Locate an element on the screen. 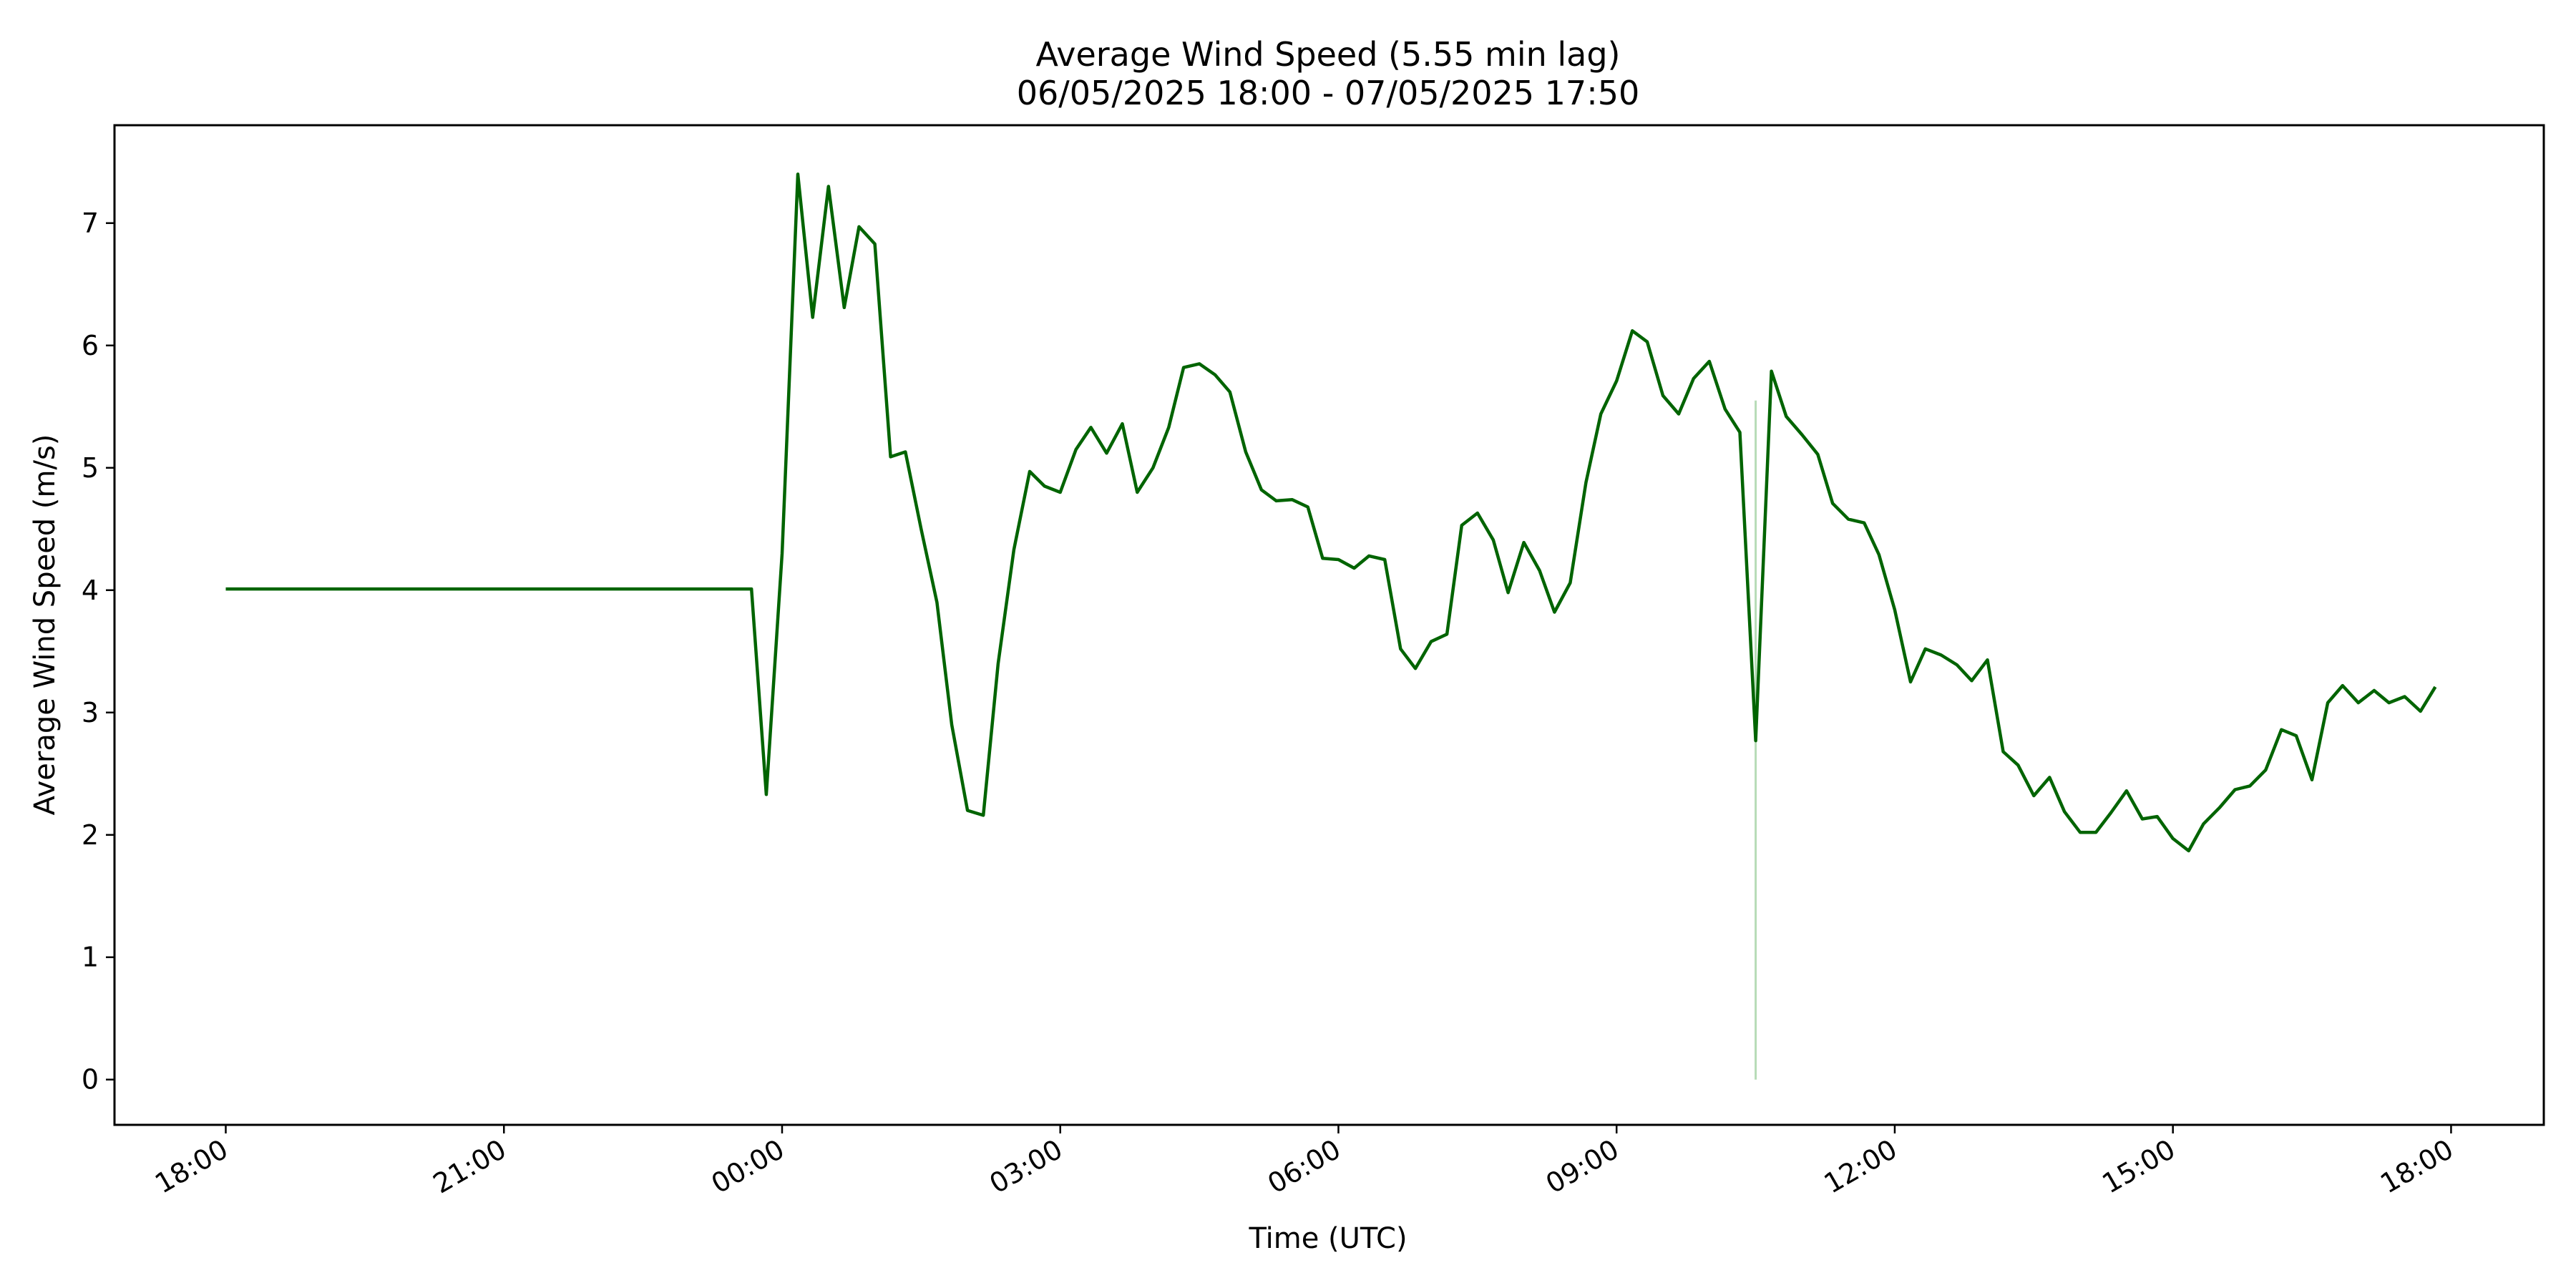 The width and height of the screenshot is (2576, 1288). y-tick-label: 3 is located at coordinates (90, 712).